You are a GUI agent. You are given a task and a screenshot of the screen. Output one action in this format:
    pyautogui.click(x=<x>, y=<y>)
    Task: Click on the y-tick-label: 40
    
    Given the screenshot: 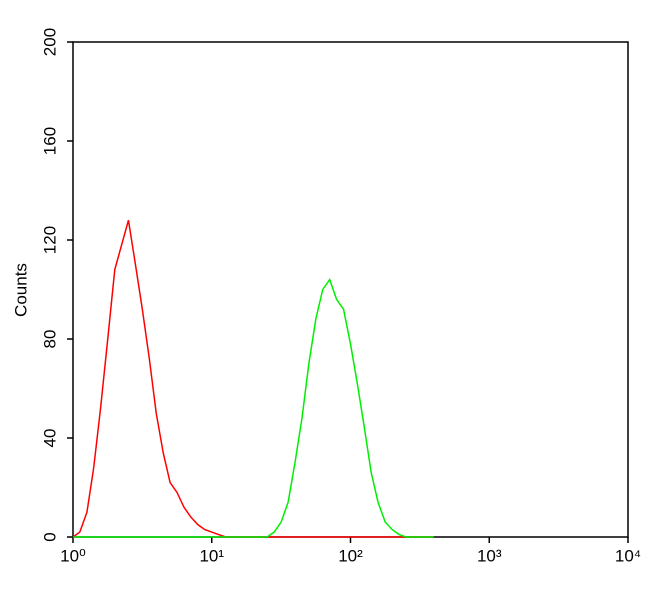 What is the action you would take?
    pyautogui.click(x=49, y=438)
    